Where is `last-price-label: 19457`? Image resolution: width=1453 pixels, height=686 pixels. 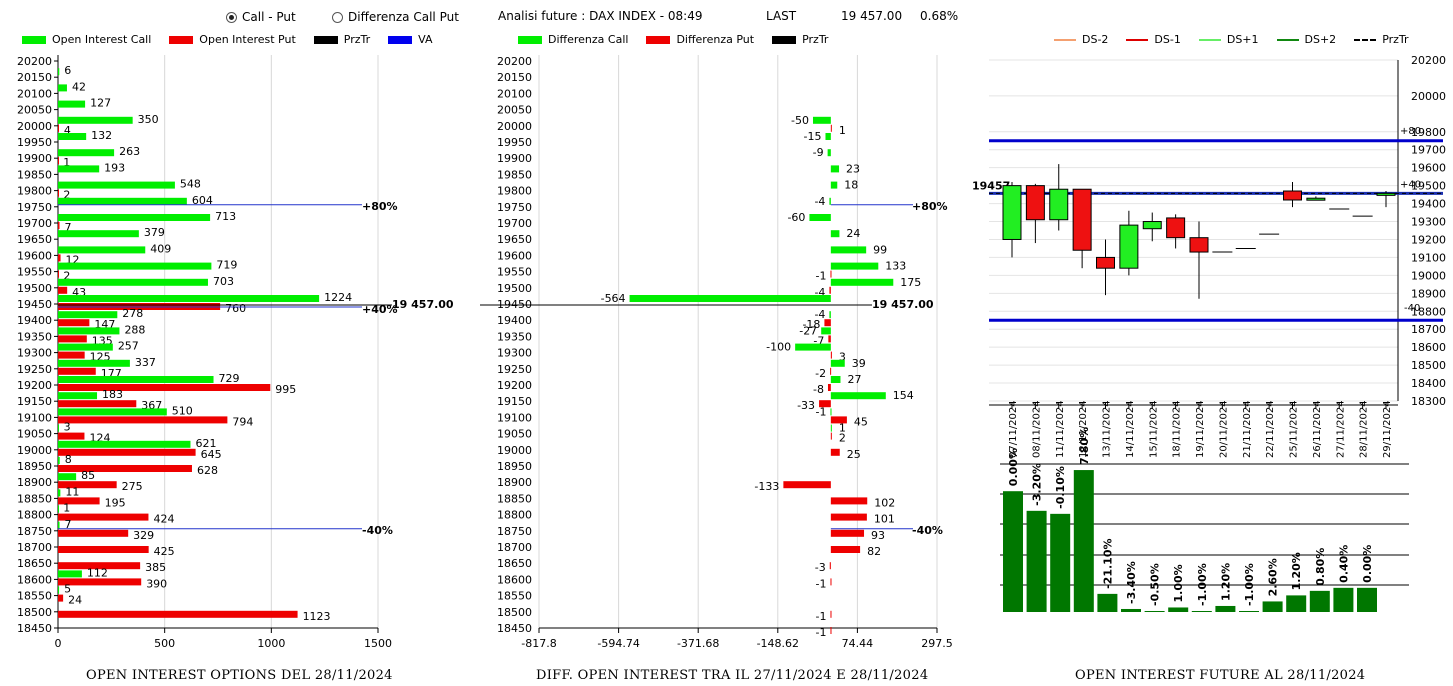 last-price-label: 19457 is located at coordinates (991, 185).